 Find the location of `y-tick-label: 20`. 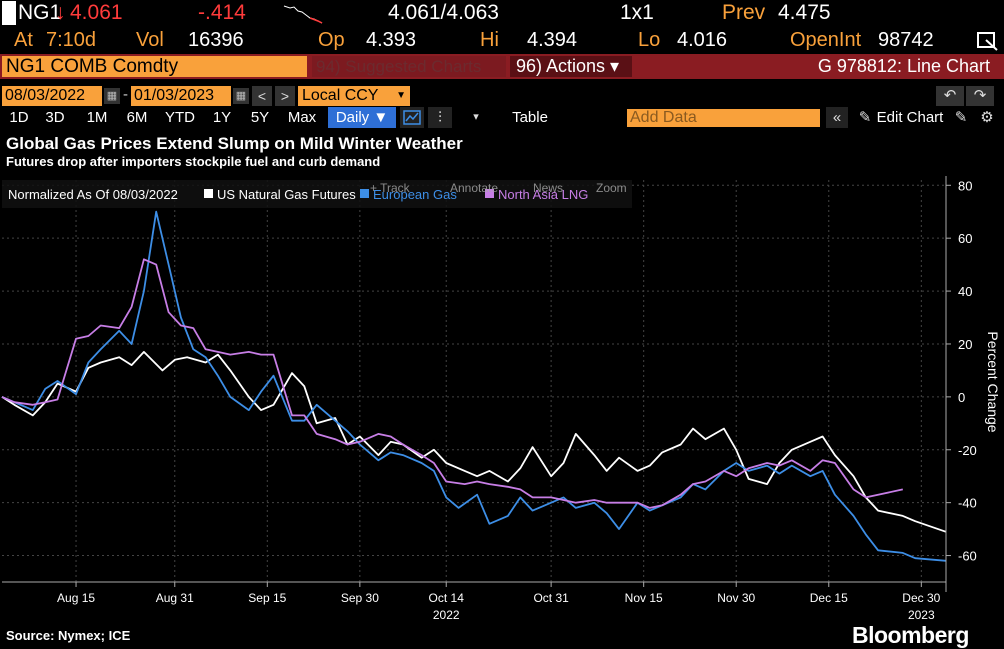

y-tick-label: 20 is located at coordinates (965, 344).